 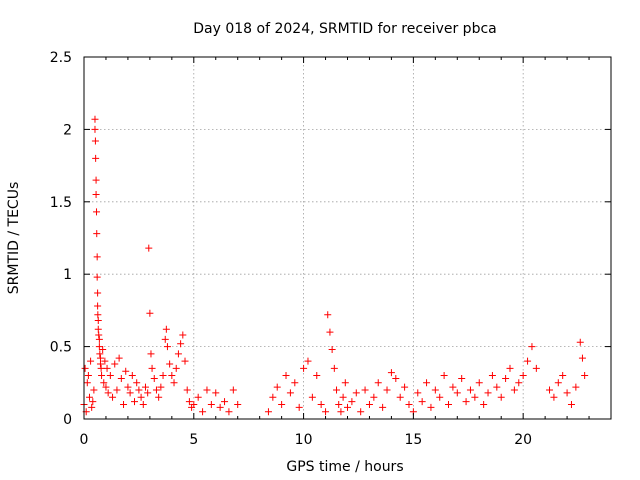 What do you see at coordinates (304, 440) in the screenshot?
I see `x-tick-label: 10` at bounding box center [304, 440].